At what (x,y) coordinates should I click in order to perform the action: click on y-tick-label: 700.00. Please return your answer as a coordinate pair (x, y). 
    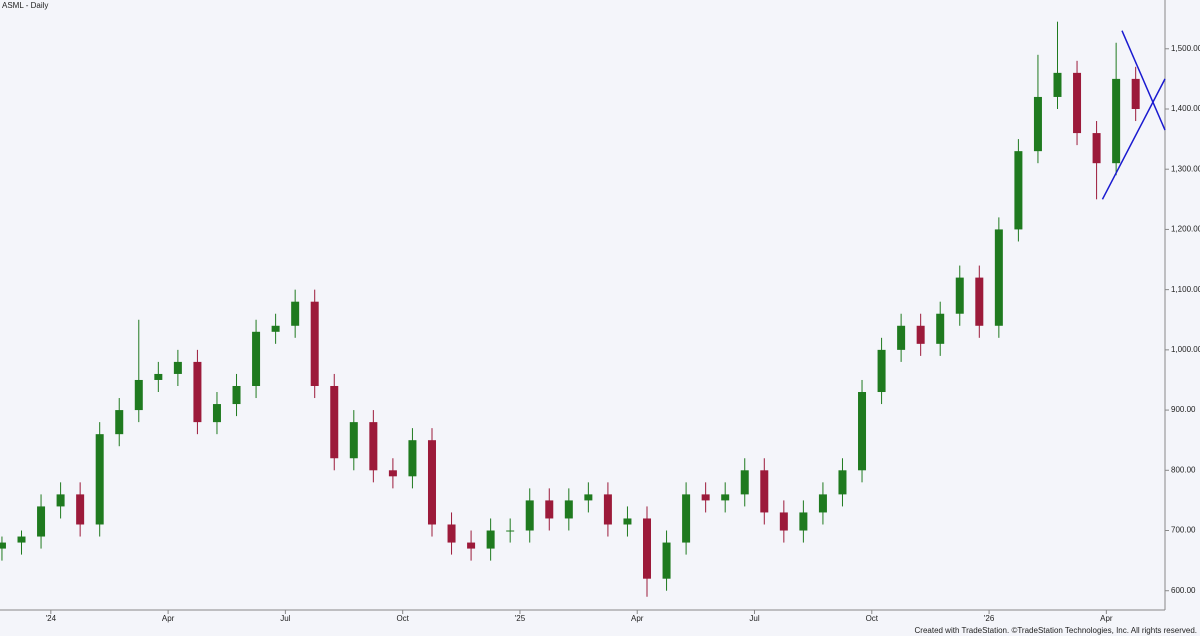
    Looking at the image, I should click on (1183, 530).